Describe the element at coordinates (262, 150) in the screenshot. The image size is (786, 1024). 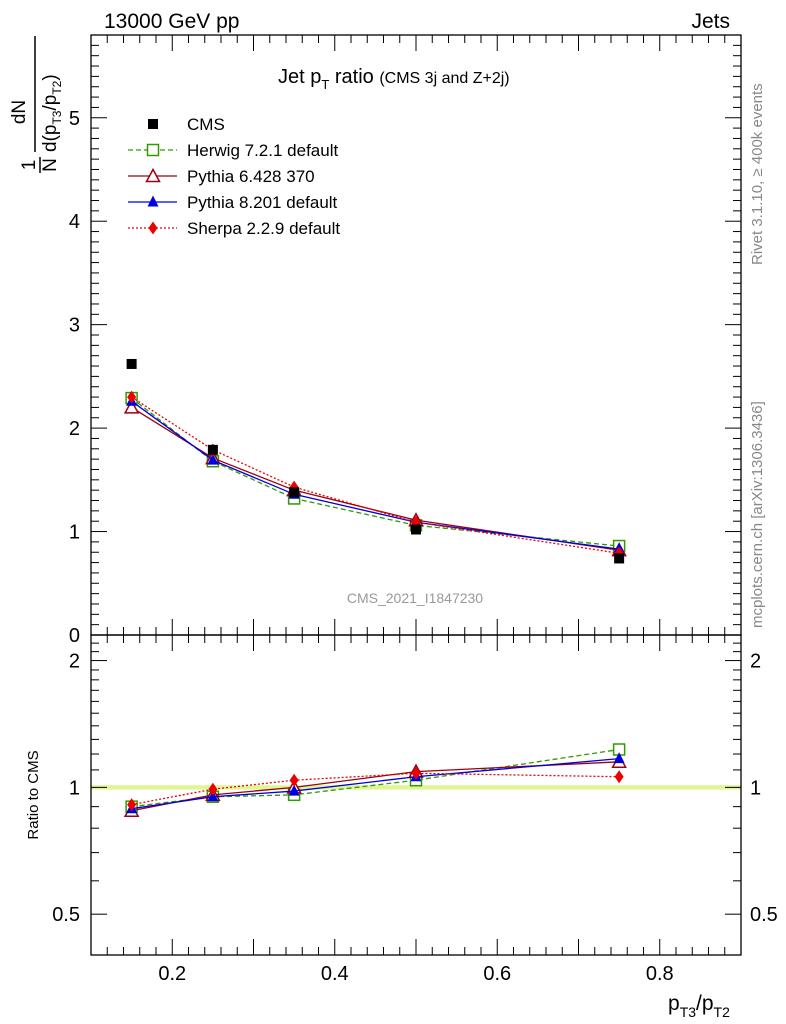
I see `legend-label: Herwig 7.2.1 default` at that location.